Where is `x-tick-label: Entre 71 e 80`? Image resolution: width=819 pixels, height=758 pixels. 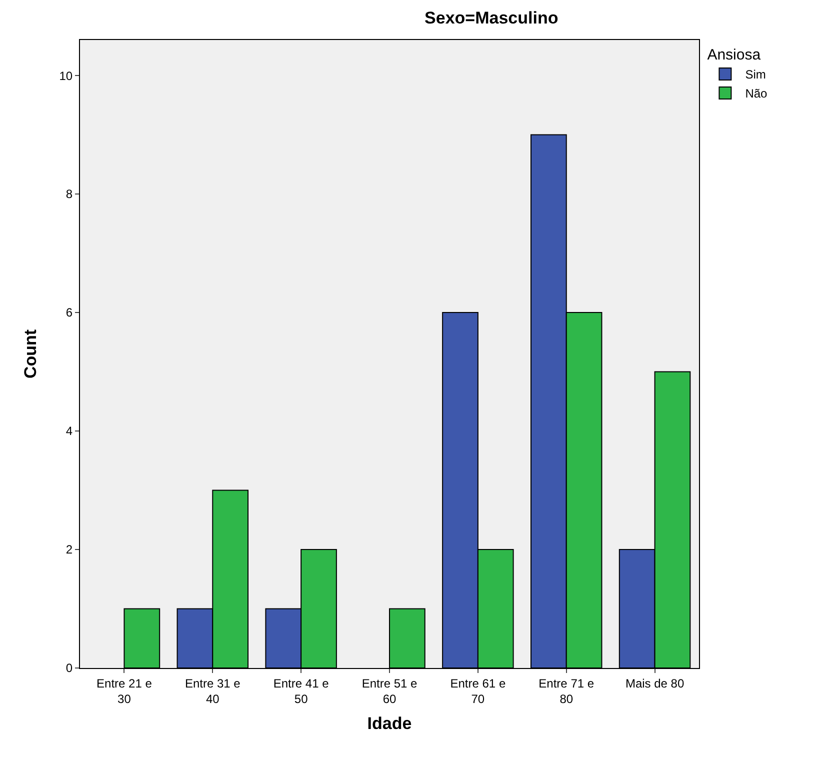 x-tick-label: Entre 71 e 80 is located at coordinates (566, 691).